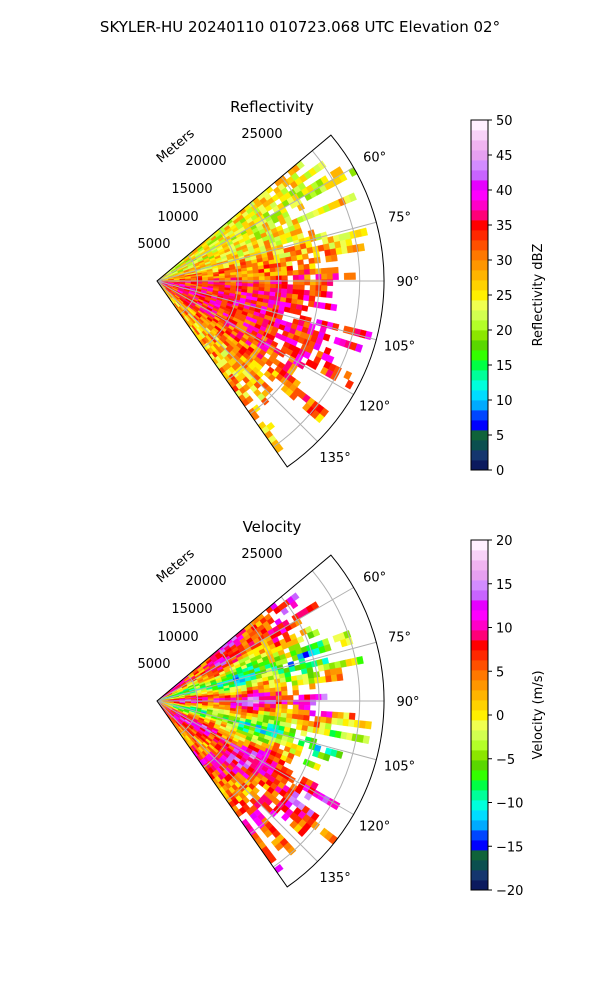  Describe the element at coordinates (504, 191) in the screenshot. I see `colorbar-tick-label: 40` at that location.